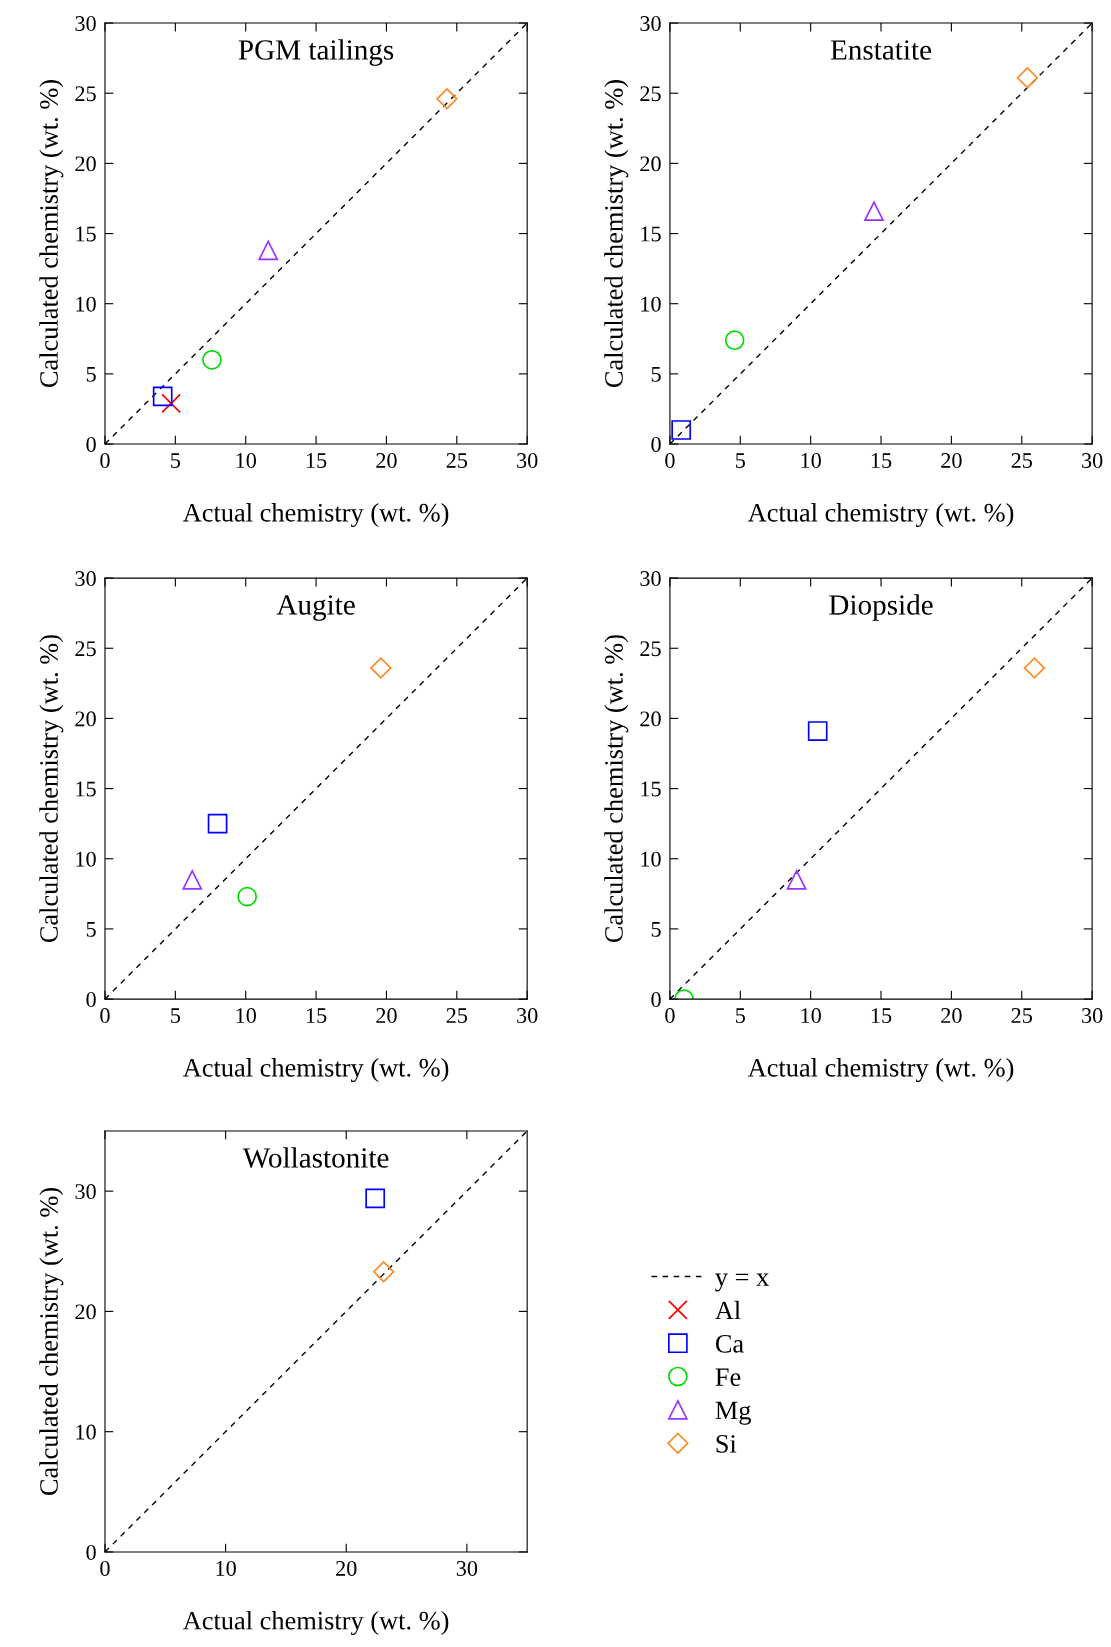 This screenshot has height=1647, width=1111. What do you see at coordinates (316, 52) in the screenshot?
I see `text: PGM tailings` at bounding box center [316, 52].